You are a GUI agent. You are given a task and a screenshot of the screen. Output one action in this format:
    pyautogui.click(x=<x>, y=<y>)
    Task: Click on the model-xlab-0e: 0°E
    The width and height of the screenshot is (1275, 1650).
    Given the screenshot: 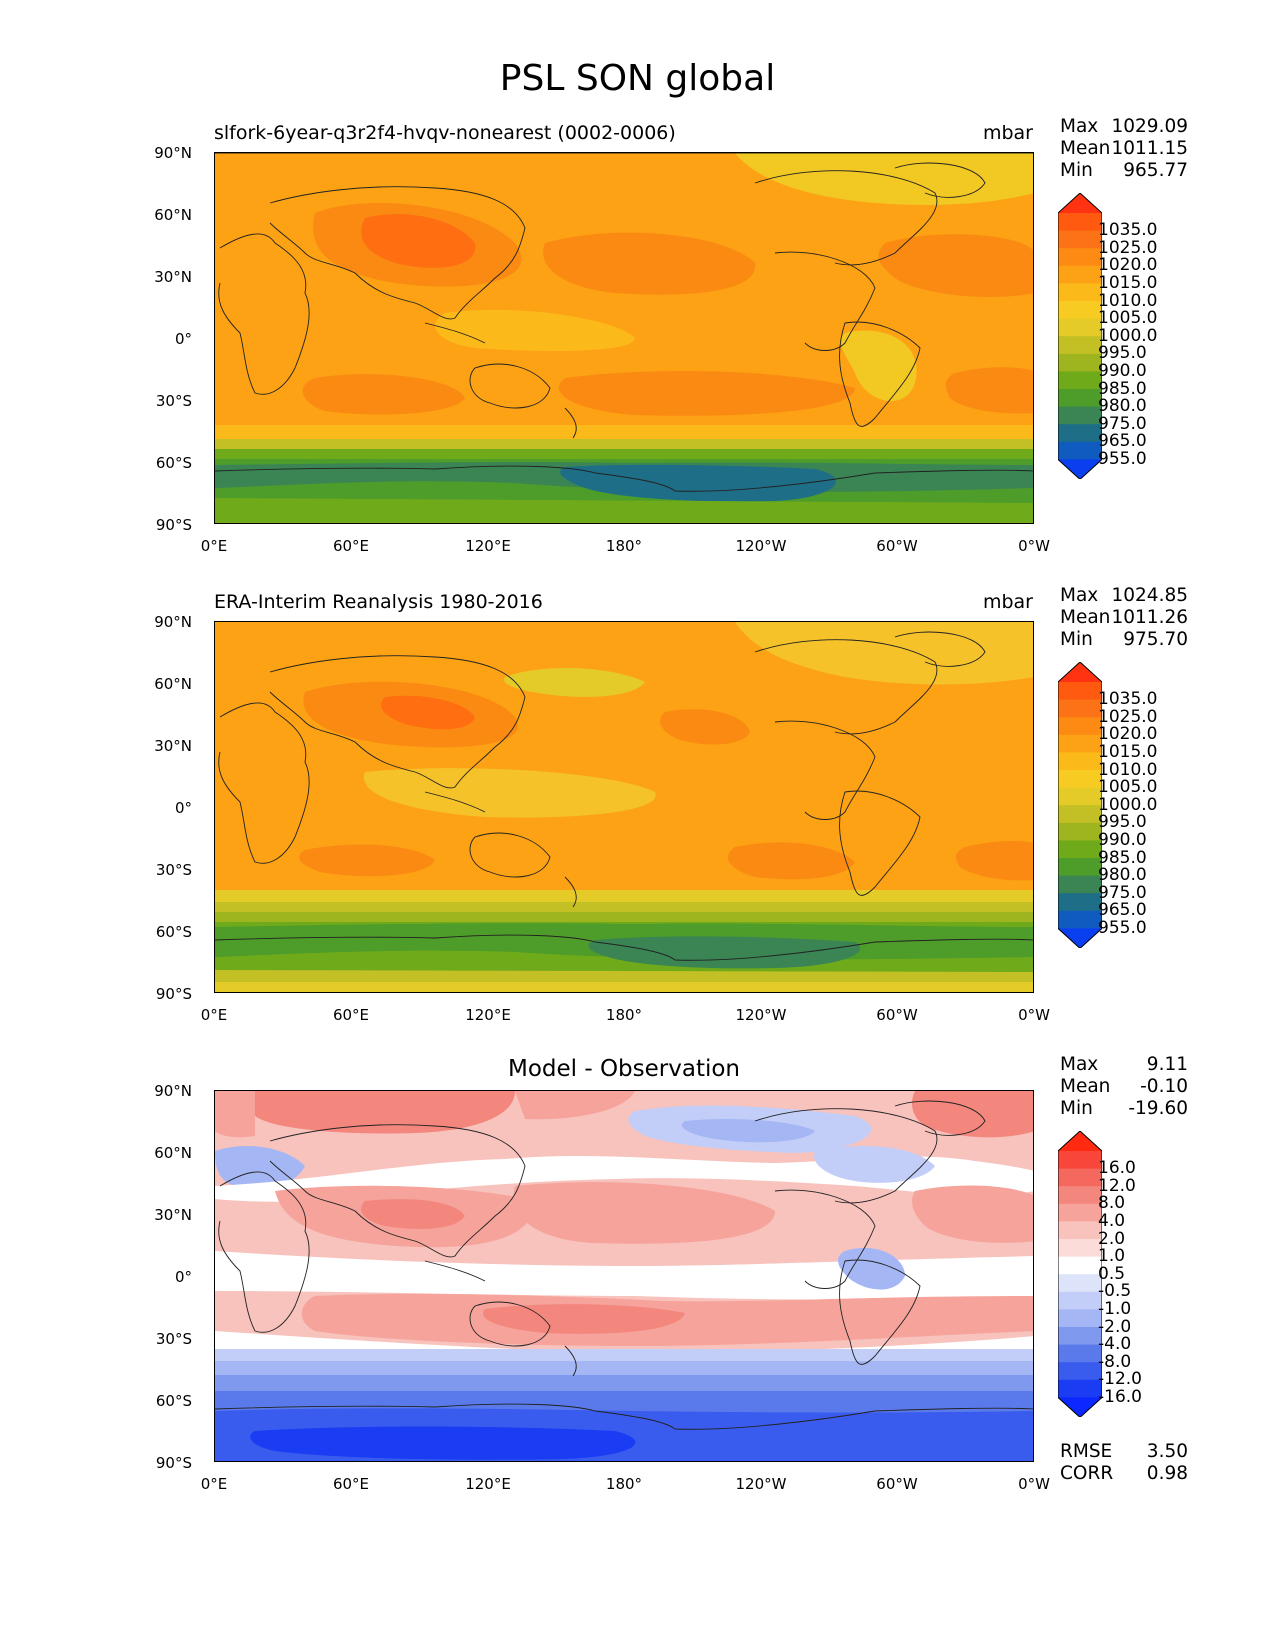 What is the action you would take?
    pyautogui.click(x=214, y=546)
    